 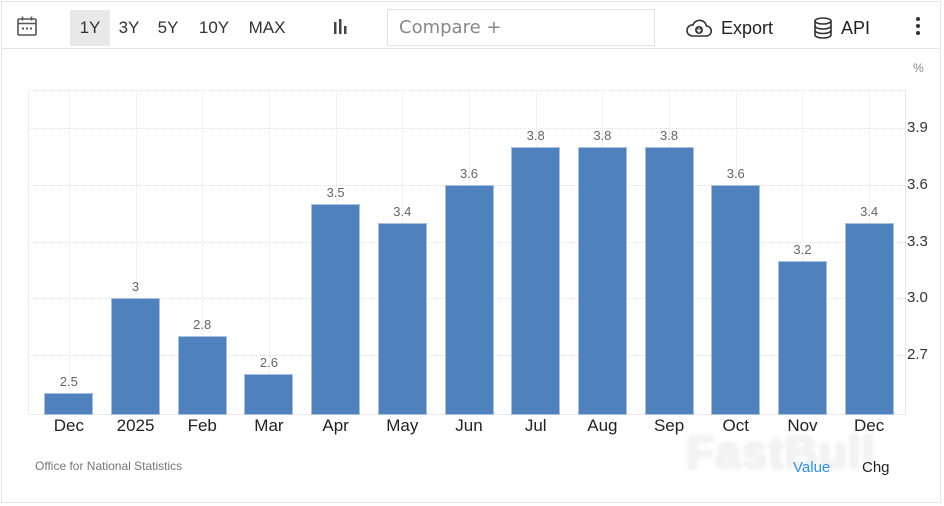 What do you see at coordinates (917, 127) in the screenshot?
I see `y-tick-label: 3.9` at bounding box center [917, 127].